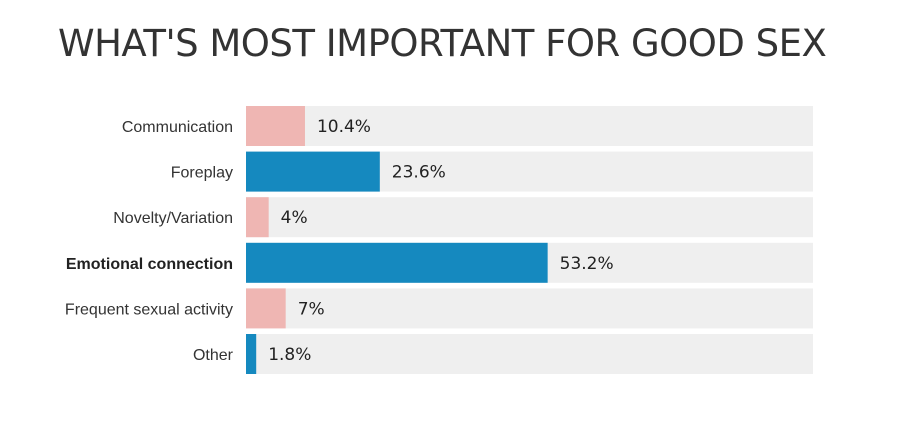 This screenshot has height=423, width=900. What do you see at coordinates (419, 173) in the screenshot?
I see `value-label-foreplay: 23.6%` at bounding box center [419, 173].